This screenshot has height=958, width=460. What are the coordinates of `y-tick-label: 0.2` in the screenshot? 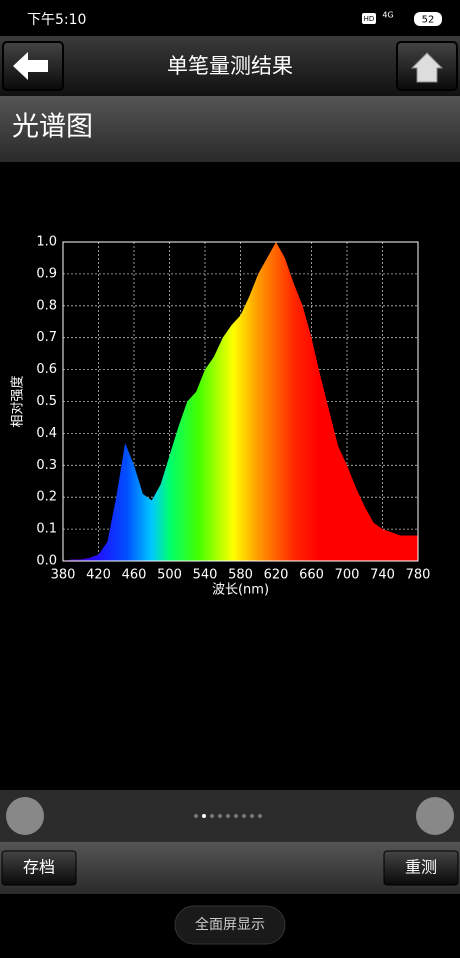 It's located at (46, 497).